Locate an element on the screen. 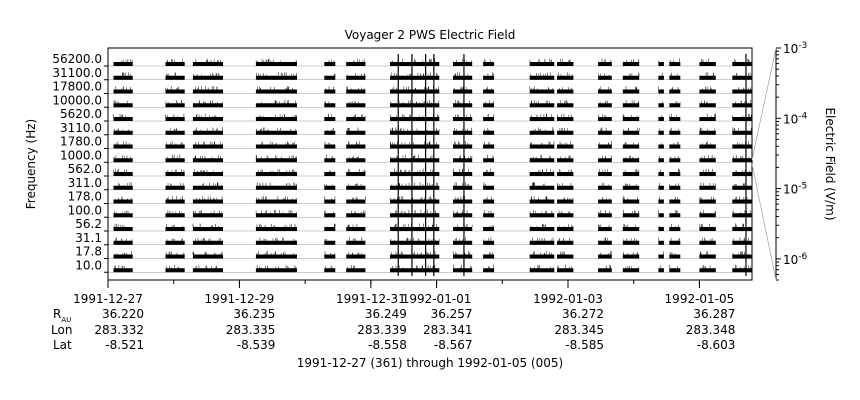 The height and width of the screenshot is (400, 860). ephemeris-value-r: 36.272 is located at coordinates (583, 314).